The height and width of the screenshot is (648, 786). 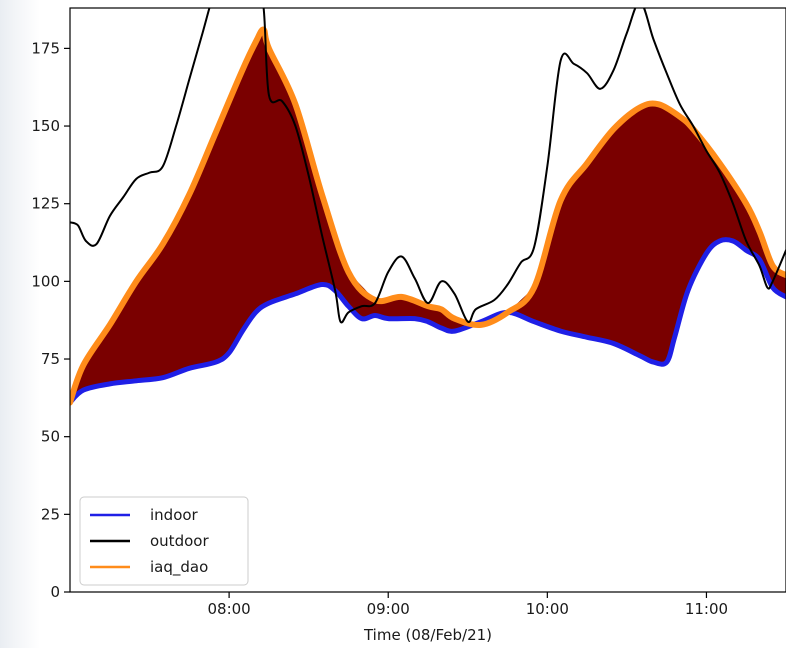 What do you see at coordinates (55, 592) in the screenshot?
I see `y-tick-label: 0` at bounding box center [55, 592].